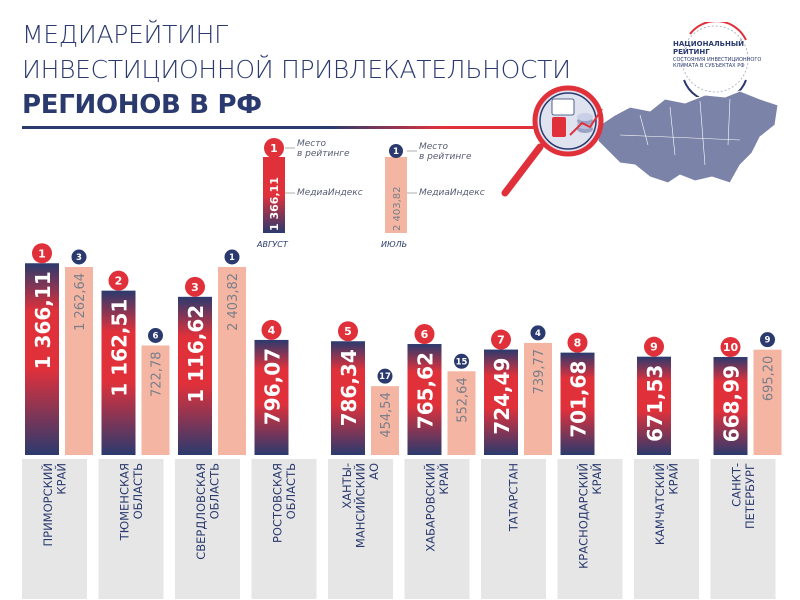 The height and width of the screenshot is (600, 800). What do you see at coordinates (54, 505) in the screenshot?
I see `category-label: ПРИМОРСКИЙКРАЙ` at bounding box center [54, 505].